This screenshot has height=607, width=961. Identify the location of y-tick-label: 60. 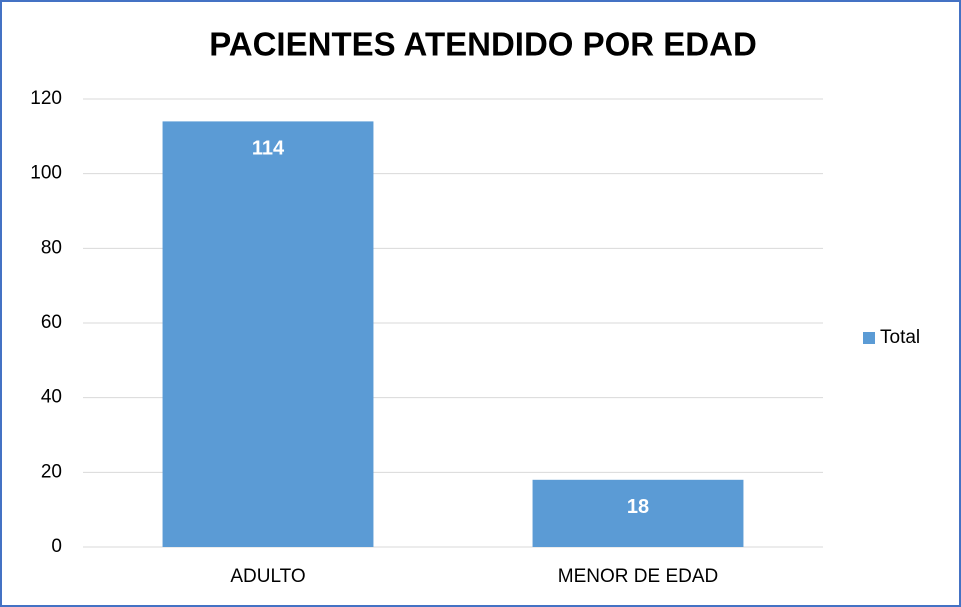
(51, 322).